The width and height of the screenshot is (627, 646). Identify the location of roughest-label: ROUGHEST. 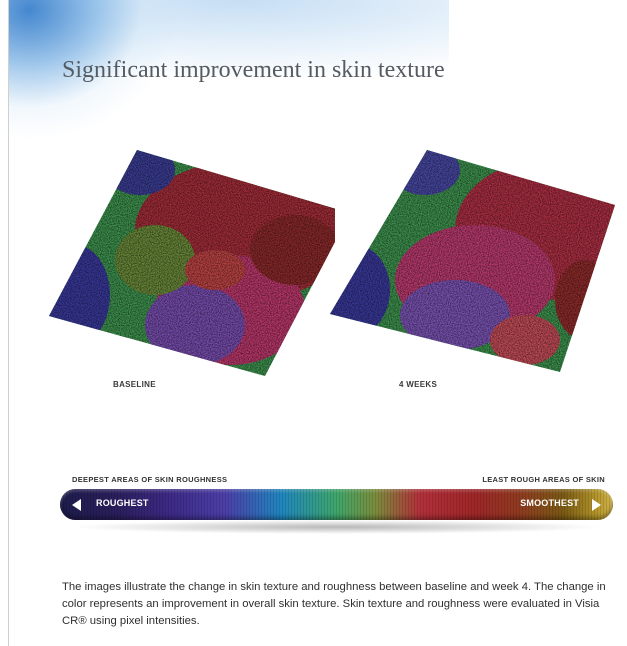
(122, 503).